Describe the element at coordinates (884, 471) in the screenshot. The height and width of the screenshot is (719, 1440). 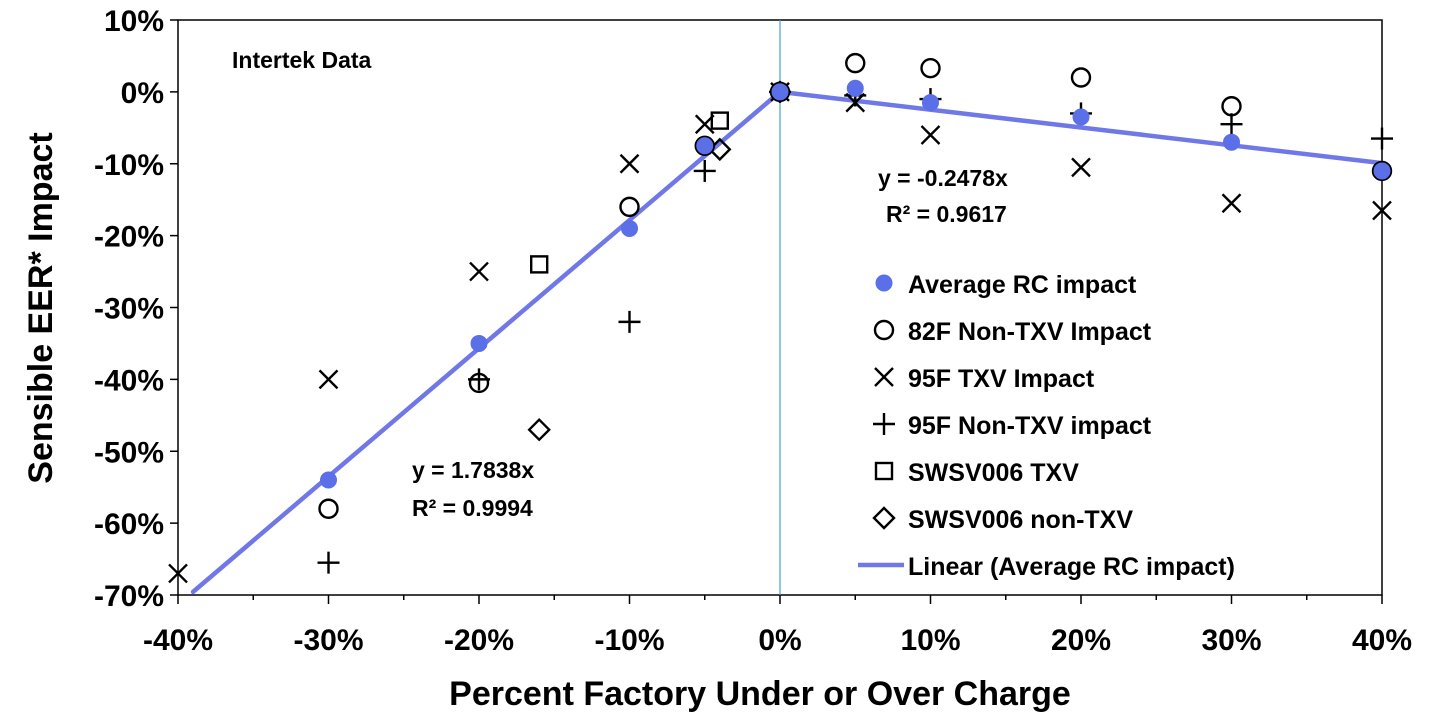
I see `legend-marker-swsv006-txv` at that location.